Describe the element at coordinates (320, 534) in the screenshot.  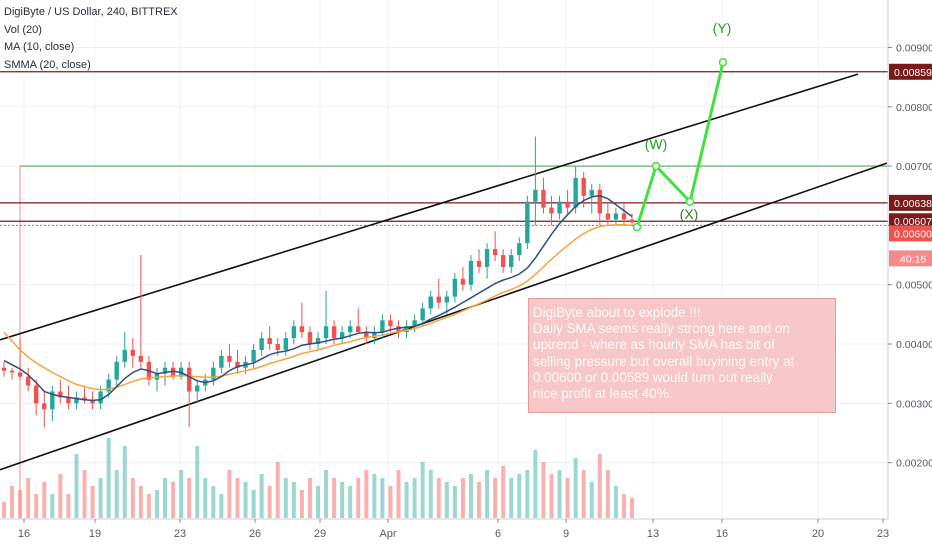
I see `time-tick-label: 29` at that location.